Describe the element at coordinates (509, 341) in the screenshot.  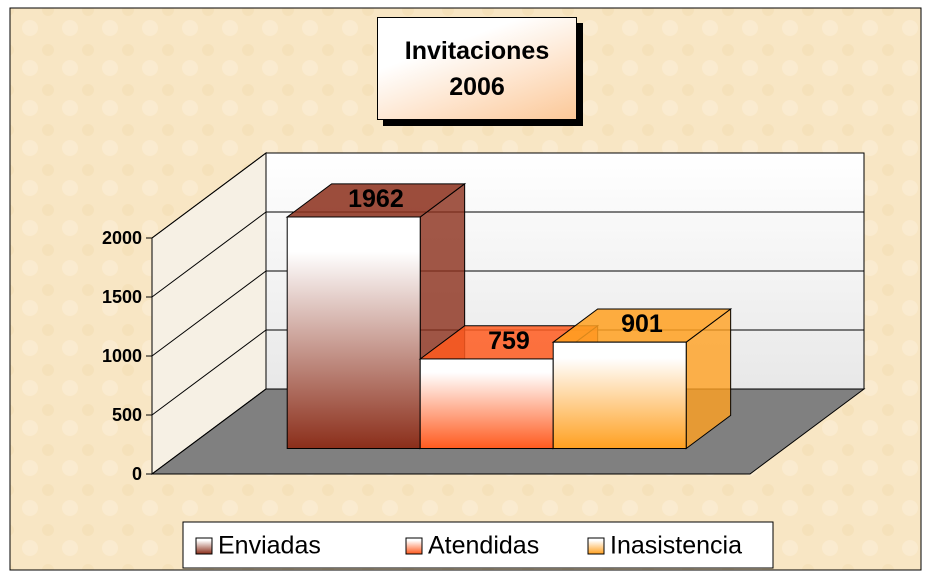
I see `value-label: 759` at that location.